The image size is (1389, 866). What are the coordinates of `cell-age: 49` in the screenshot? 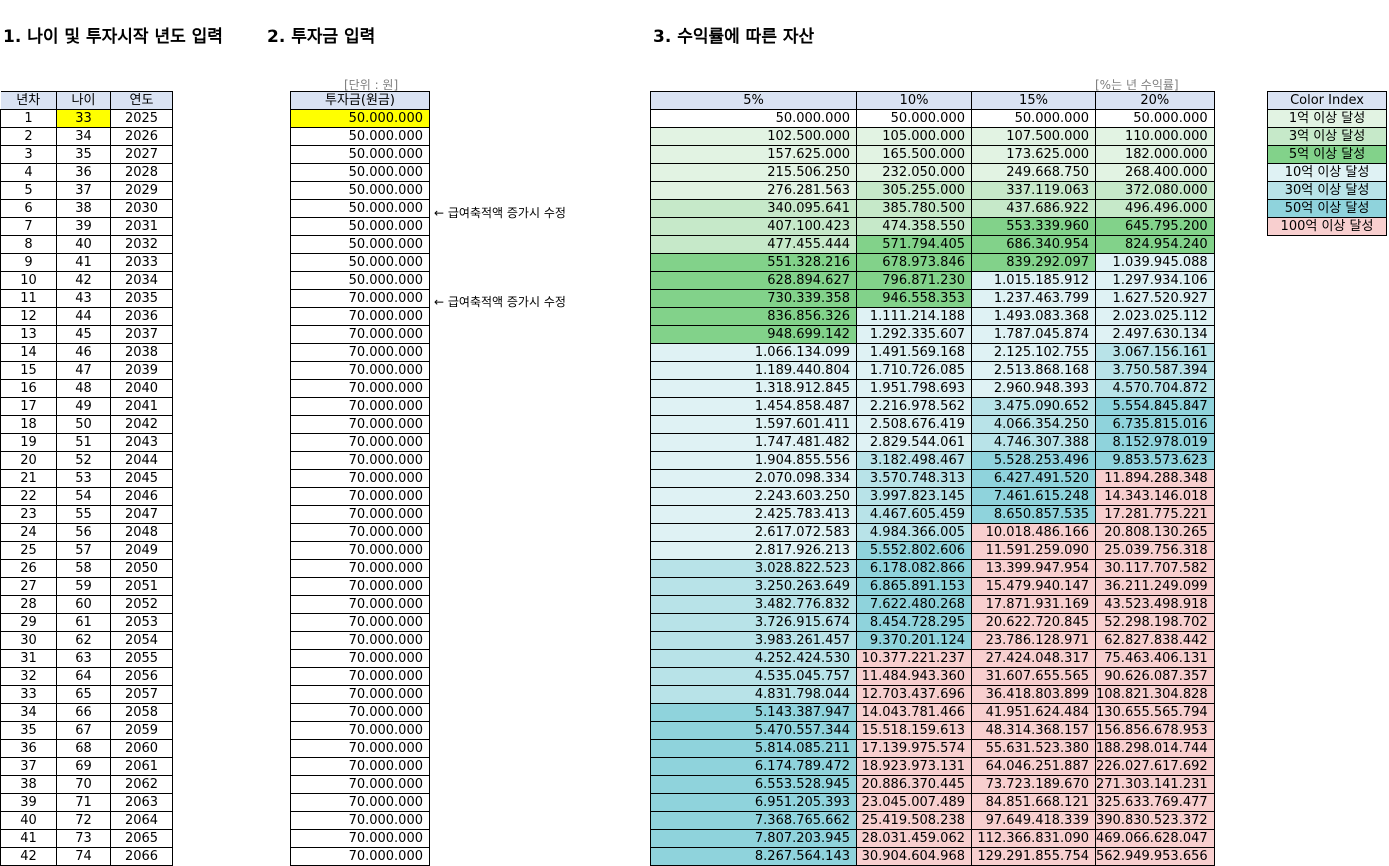 It's located at (83, 406).